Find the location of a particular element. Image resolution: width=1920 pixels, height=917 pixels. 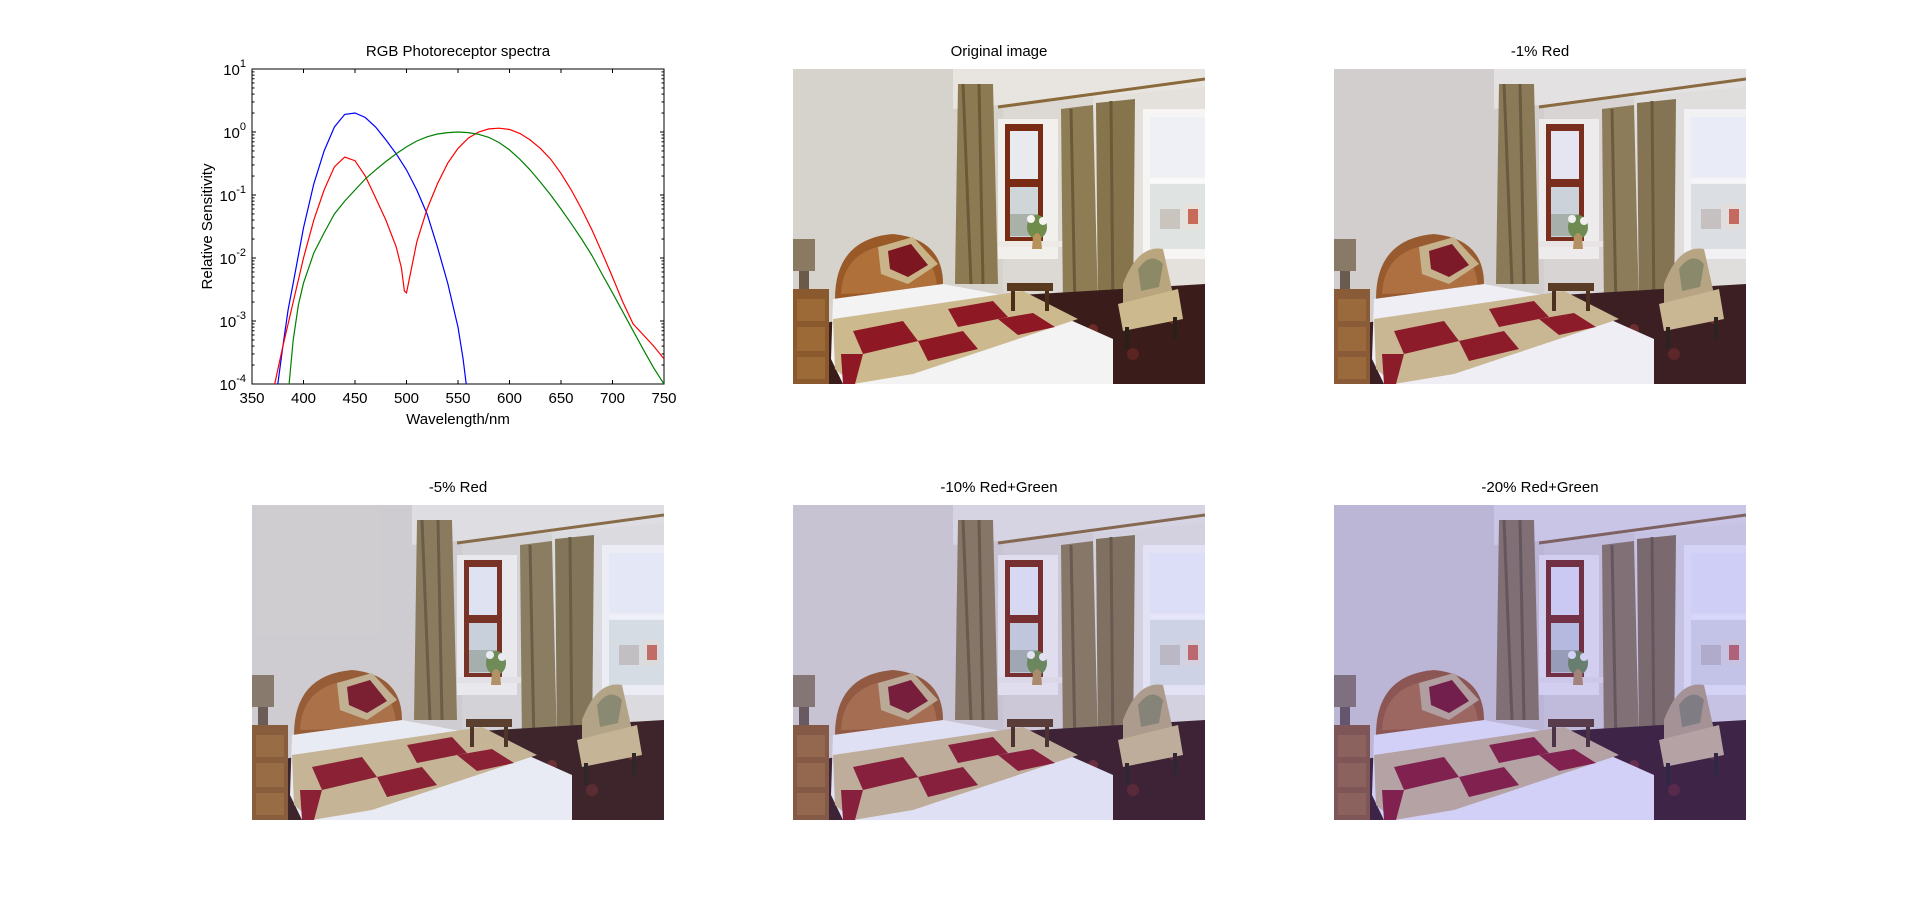

y-tick-label: 10⁻⁴ is located at coordinates (233, 383).